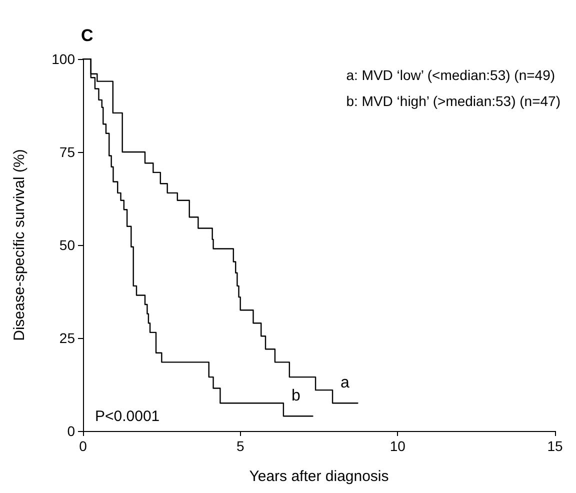  What do you see at coordinates (451, 75) in the screenshot?
I see `text: a: MVD ‘low’ (<median:53) (n=49)` at bounding box center [451, 75].